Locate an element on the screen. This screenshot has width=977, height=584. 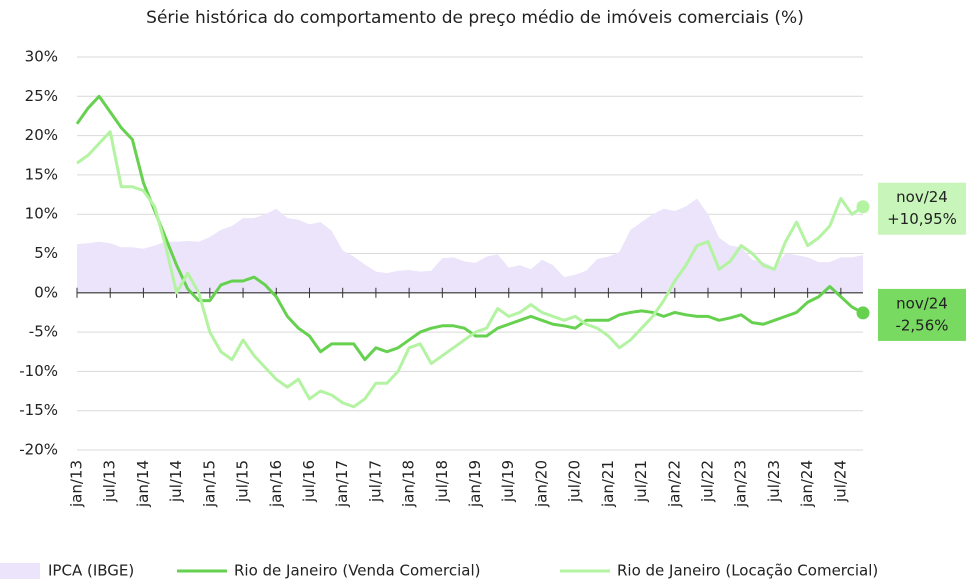
y-tick-label: -10% is located at coordinates (38, 371).